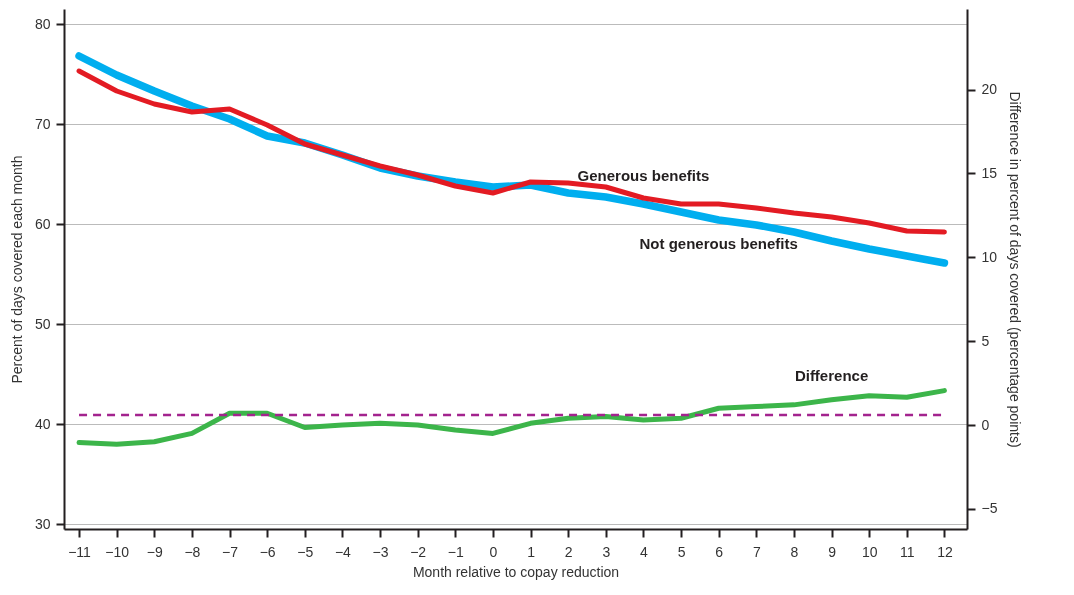 The image size is (1074, 595). What do you see at coordinates (643, 175) in the screenshot?
I see `series-label: Generous benefits` at bounding box center [643, 175].